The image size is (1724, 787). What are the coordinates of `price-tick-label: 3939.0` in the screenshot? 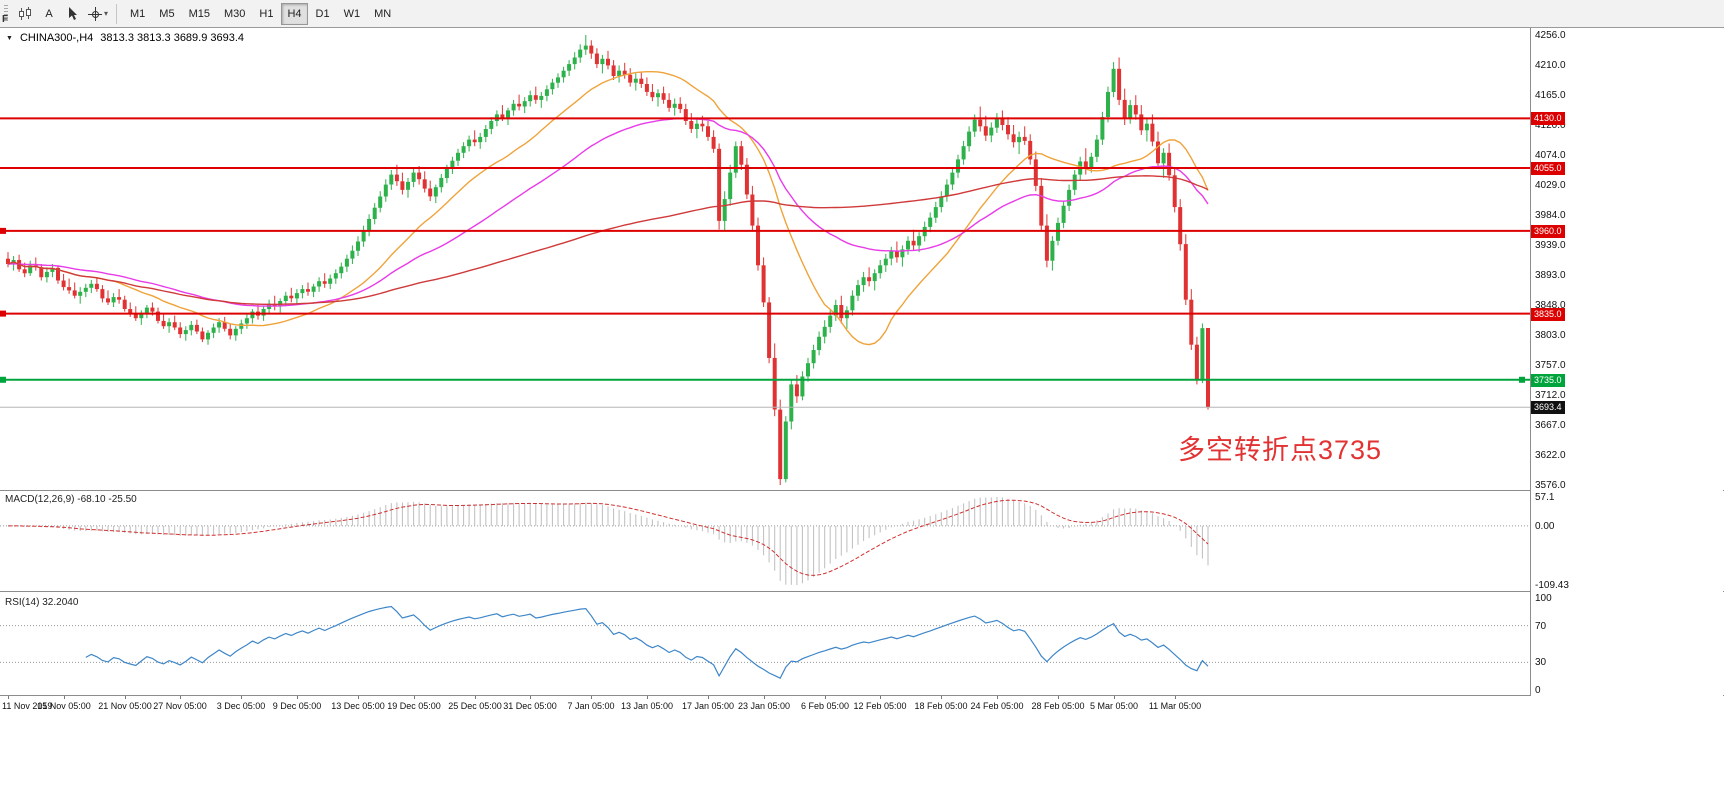 It's located at (1550, 245).